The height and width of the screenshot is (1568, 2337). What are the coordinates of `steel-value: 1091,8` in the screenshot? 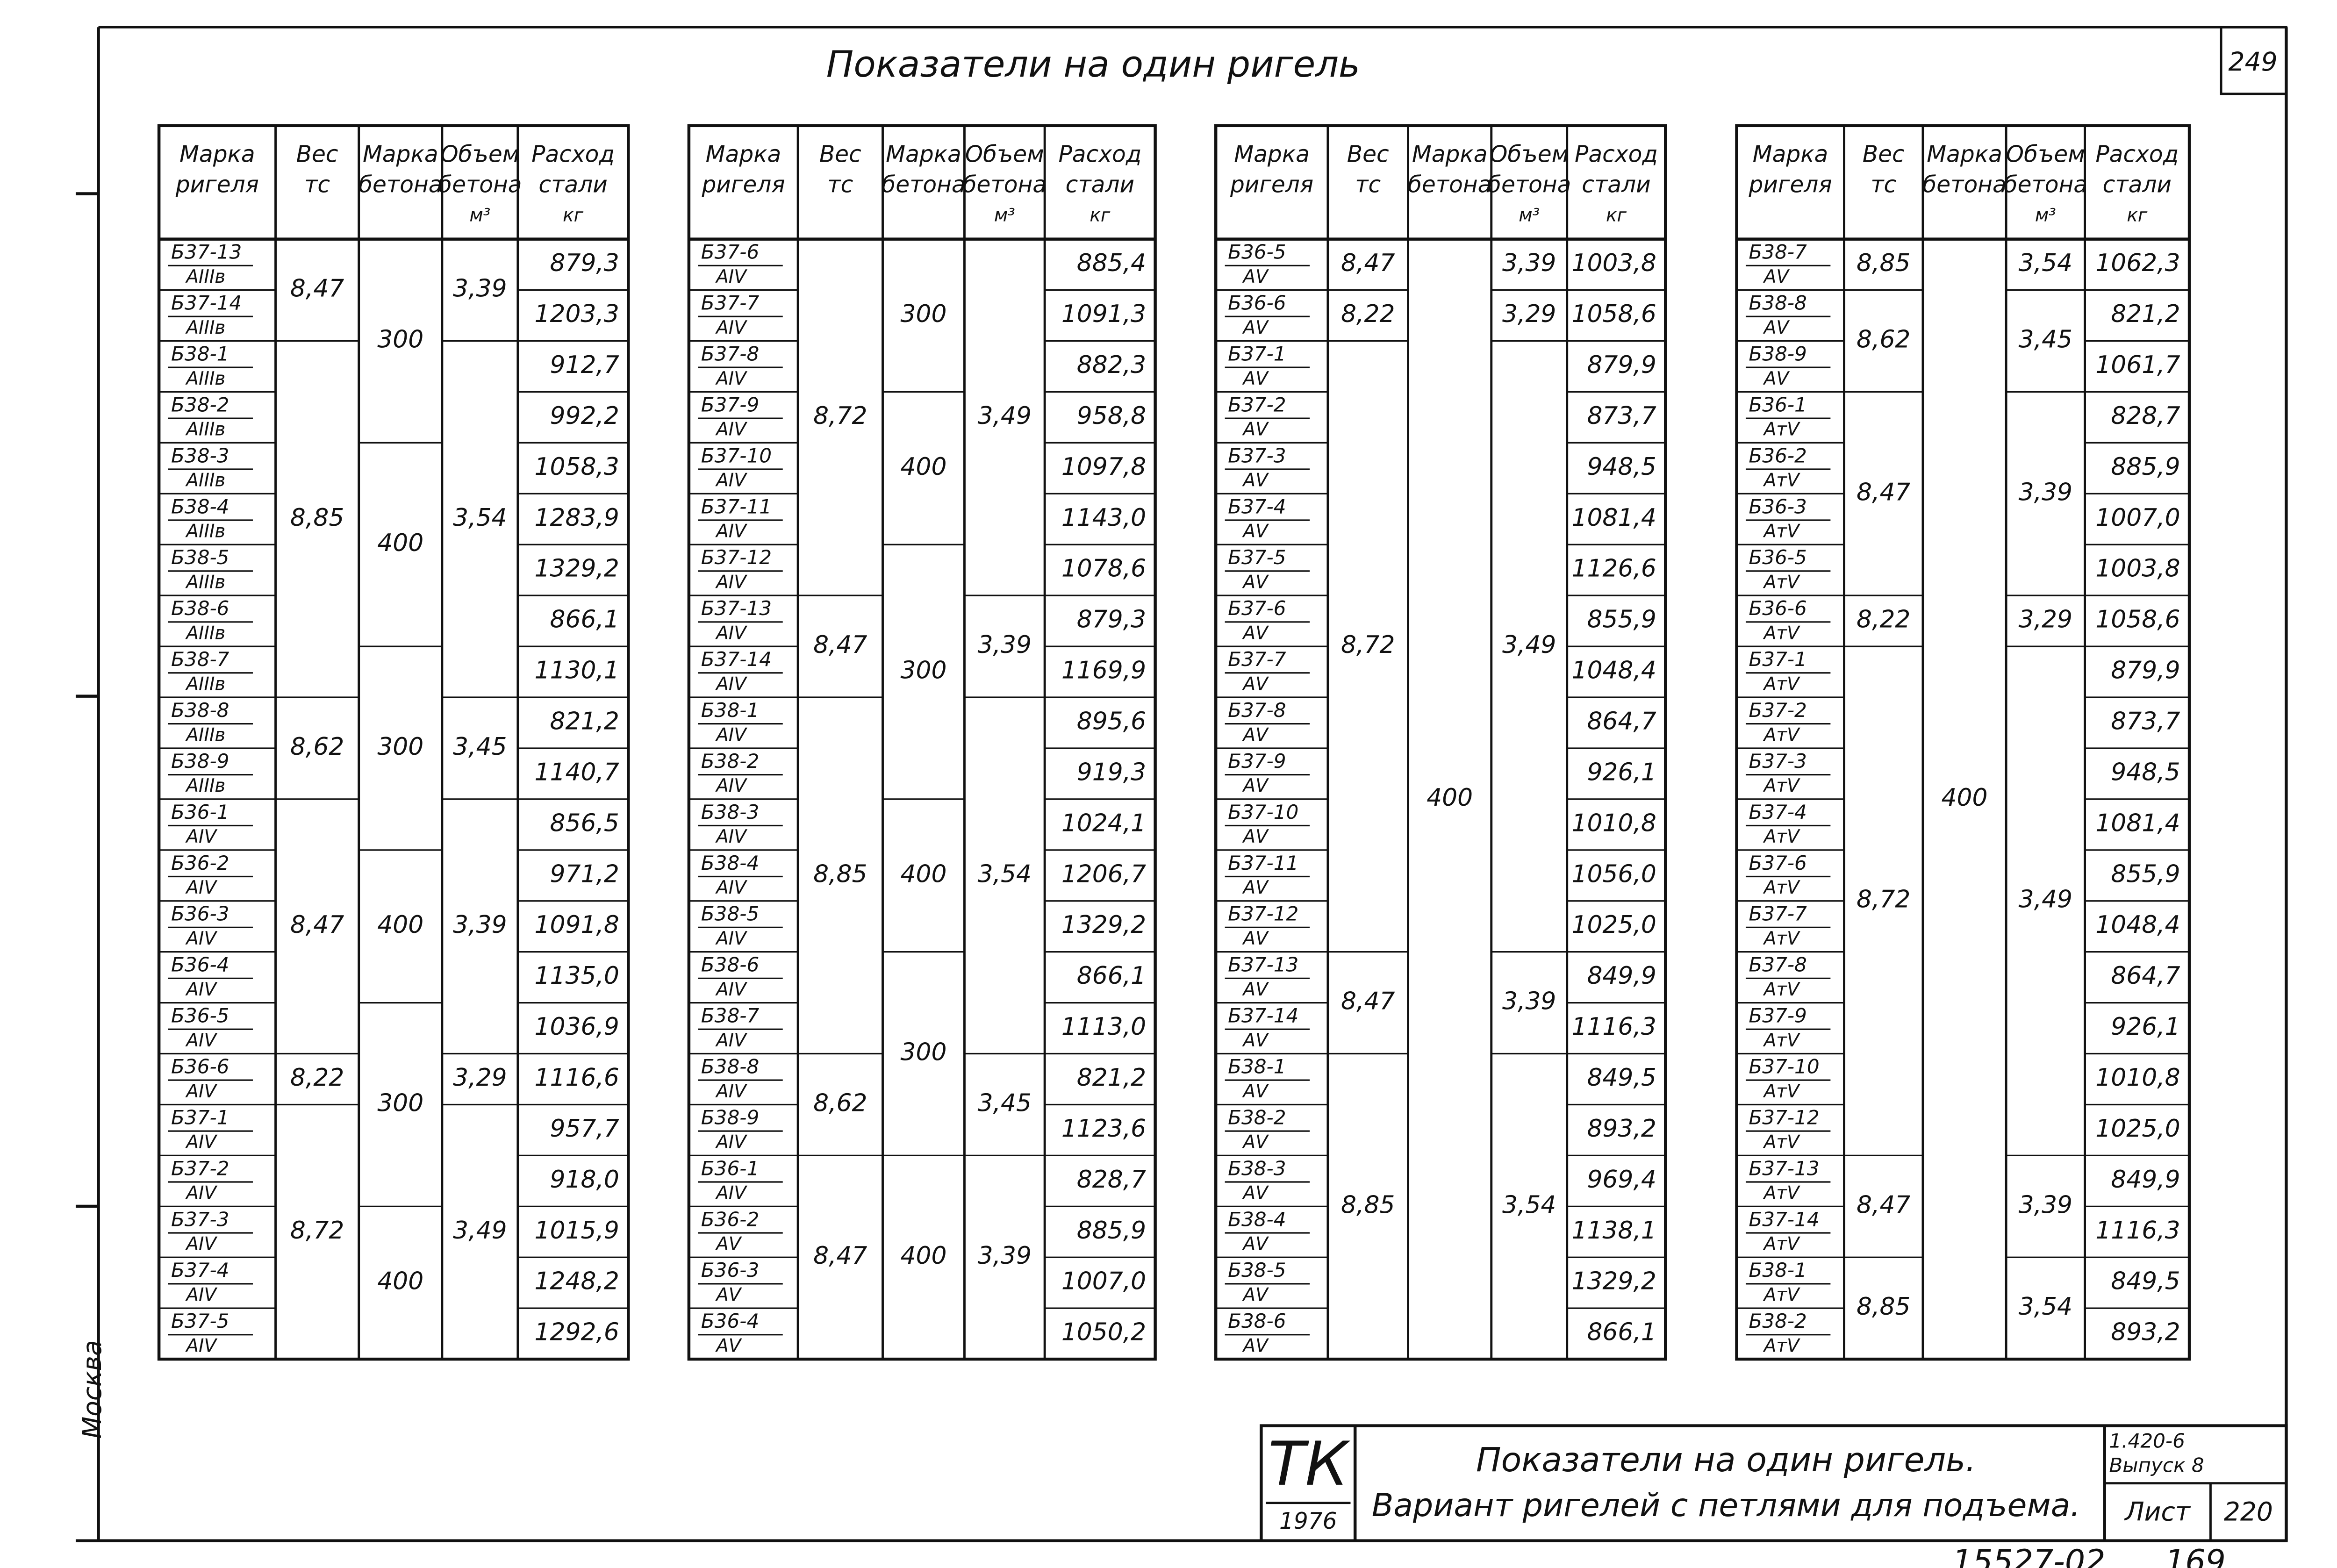 It's located at (577, 925).